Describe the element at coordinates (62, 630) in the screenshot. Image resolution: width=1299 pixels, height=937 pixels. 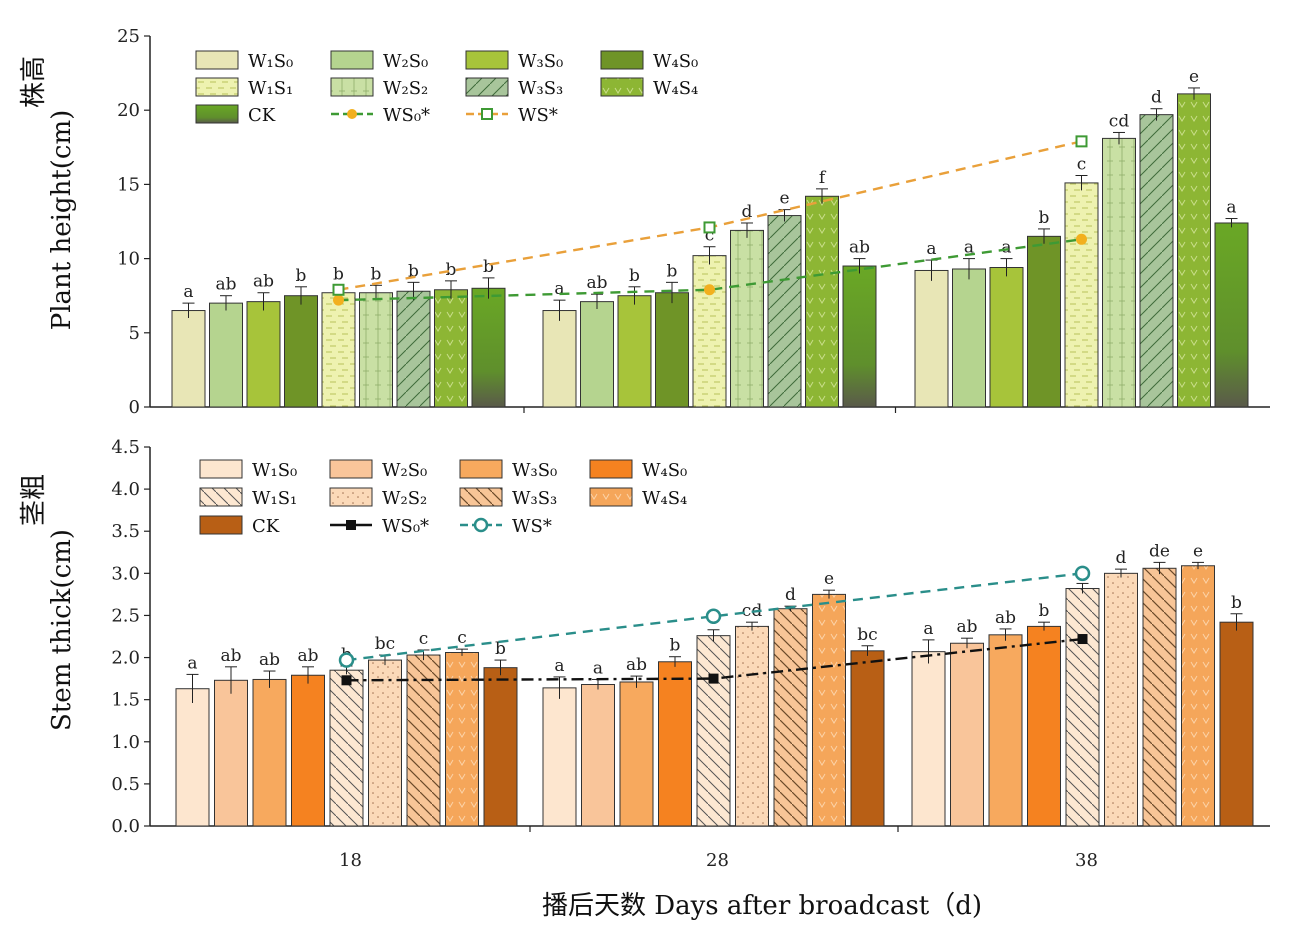
I see `y-axis-title: Stem thick(cm)` at that location.